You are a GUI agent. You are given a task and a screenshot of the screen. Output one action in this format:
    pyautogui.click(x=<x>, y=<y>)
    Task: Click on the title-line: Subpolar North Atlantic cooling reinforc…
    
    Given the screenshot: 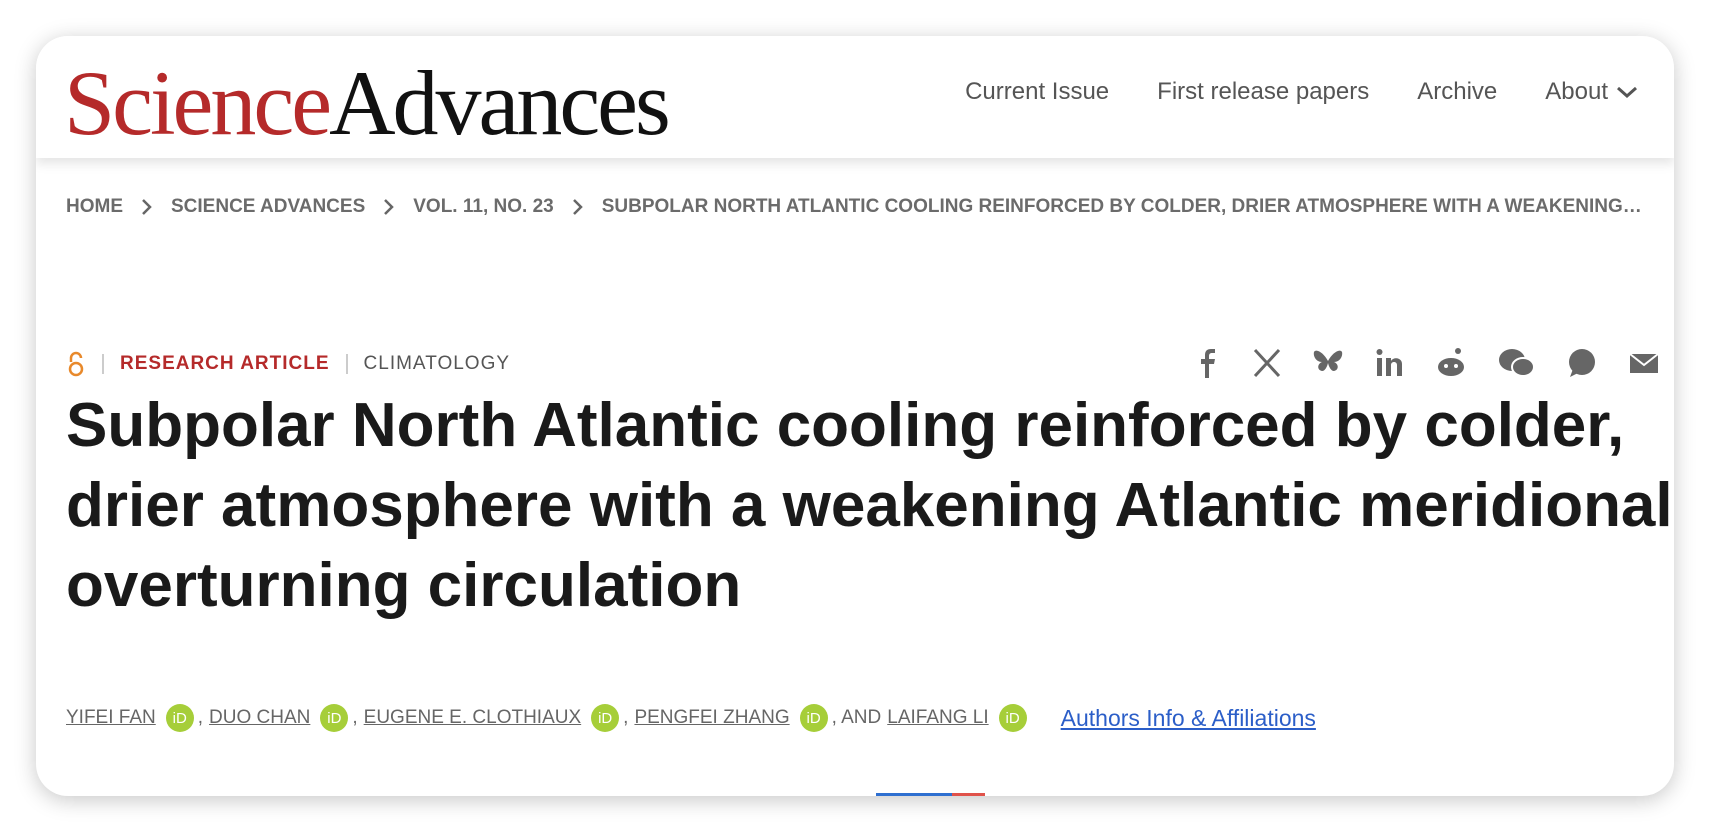 What is the action you would take?
    pyautogui.click(x=845, y=425)
    